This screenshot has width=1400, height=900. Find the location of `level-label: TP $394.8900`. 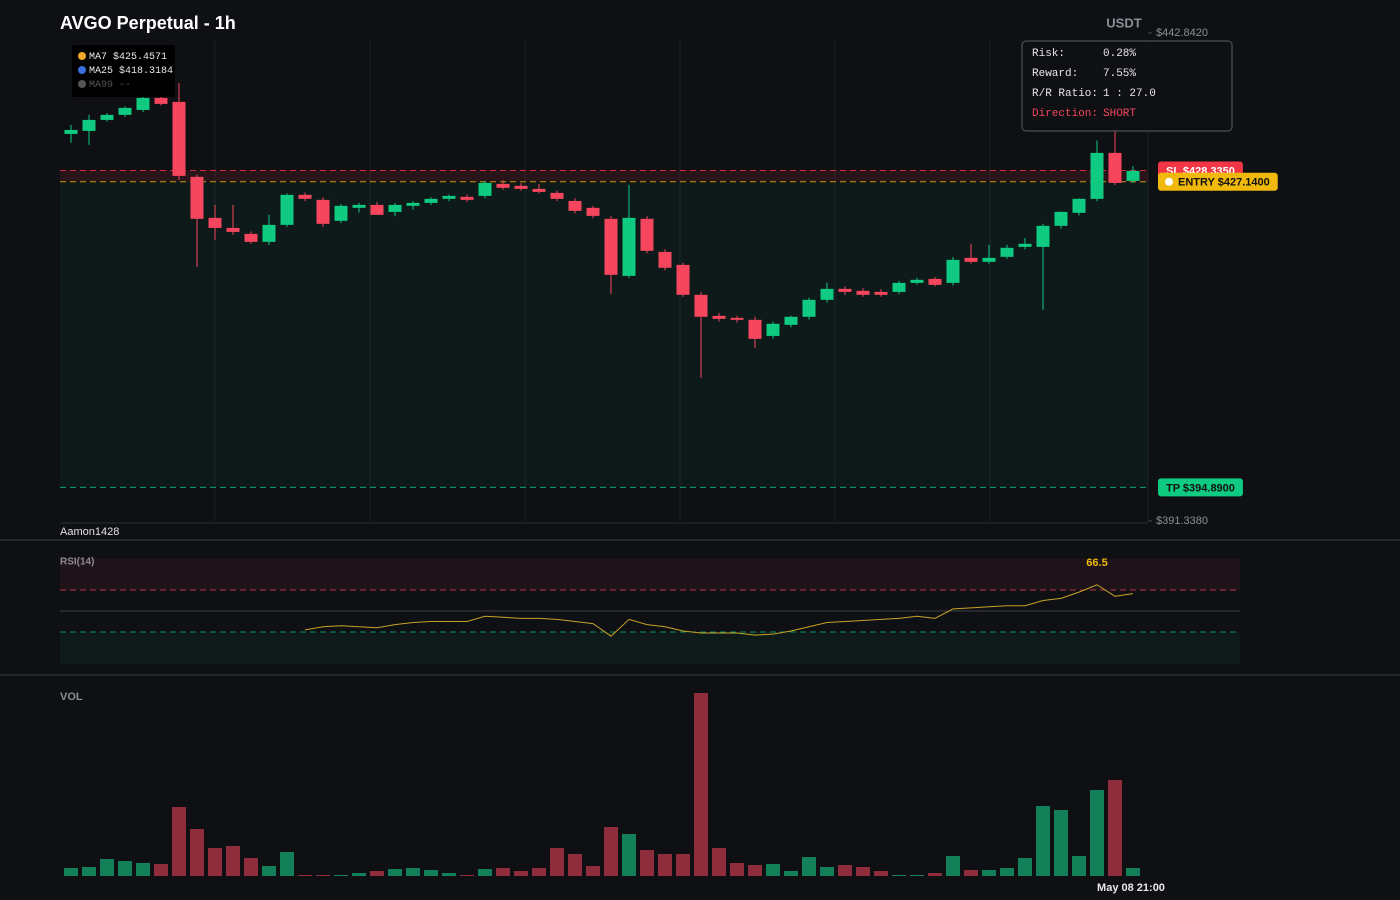

level-label: TP $394.8900 is located at coordinates (1200, 488).